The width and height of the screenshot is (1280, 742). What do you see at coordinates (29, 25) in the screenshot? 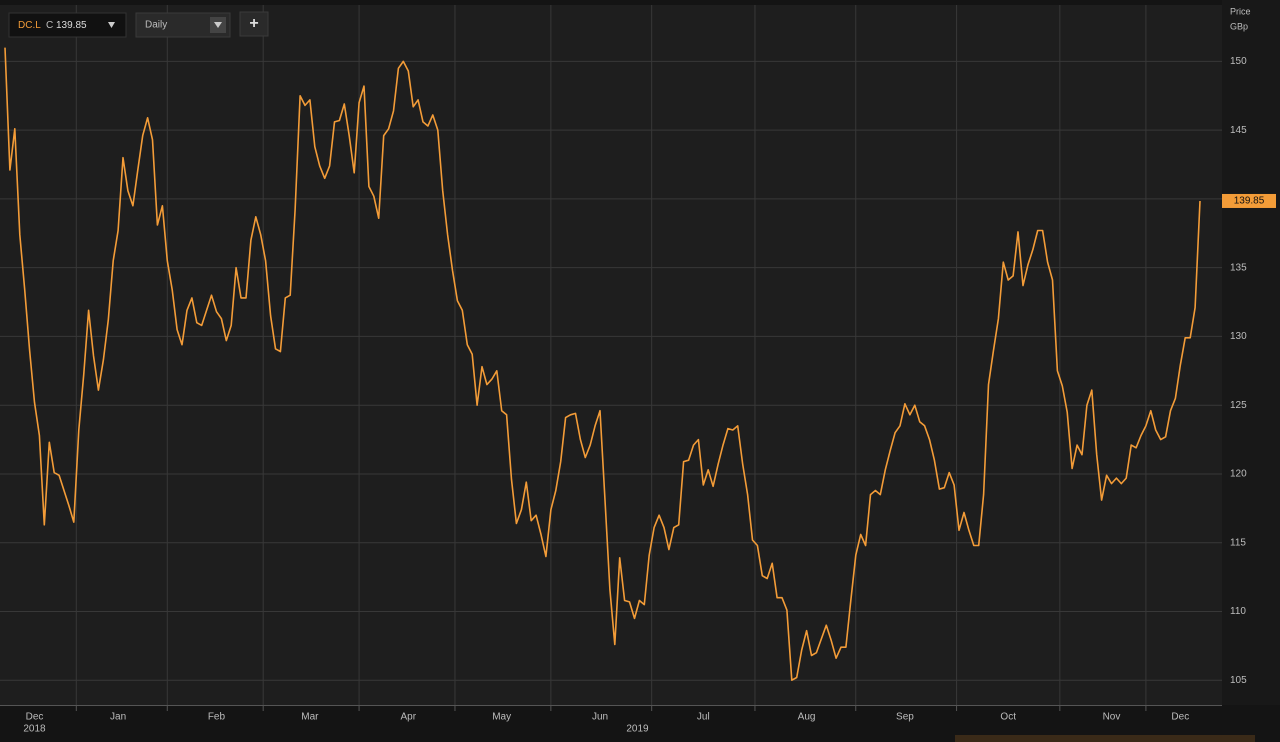
I see `instrument-name: DC.L` at bounding box center [29, 25].